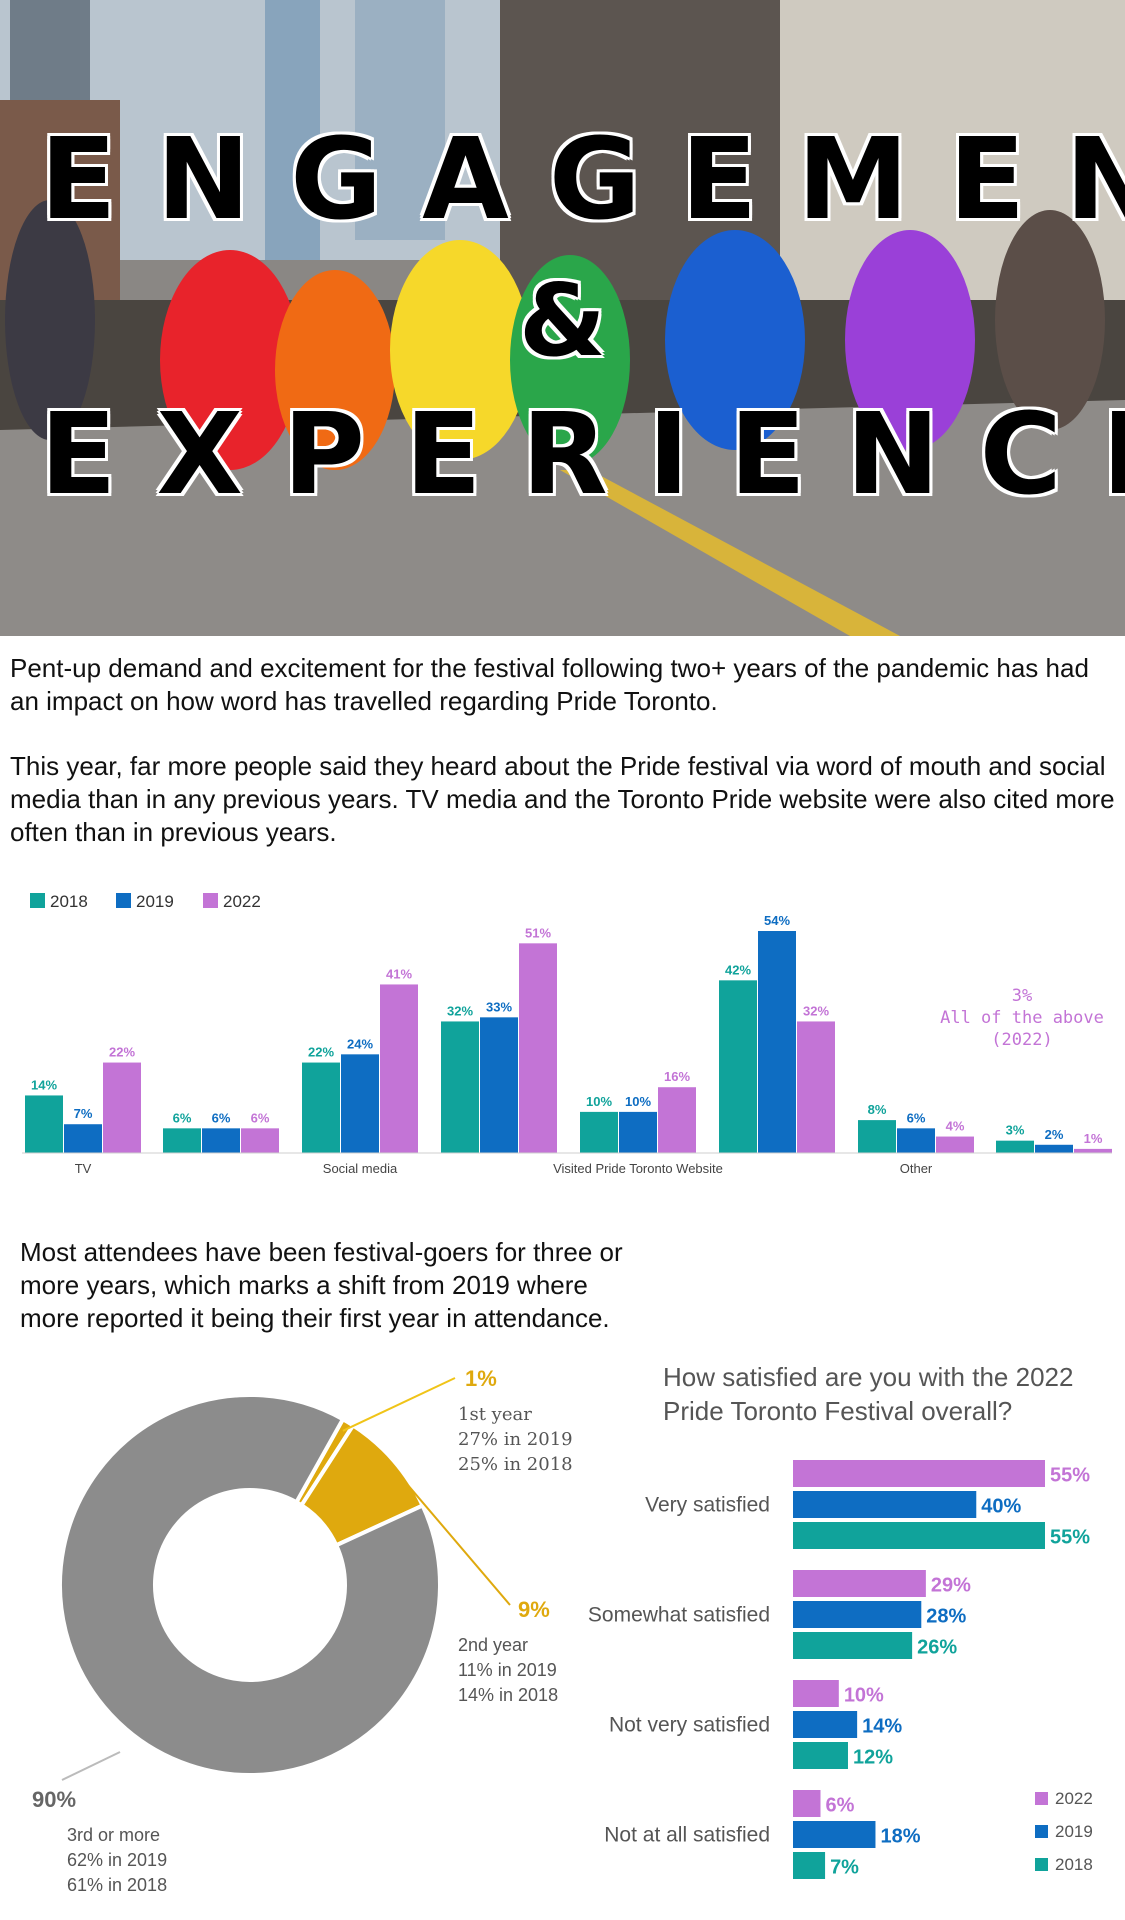  Describe the element at coordinates (1041, 1831) in the screenshot. I see `sat-legend-swatch-2019` at that location.